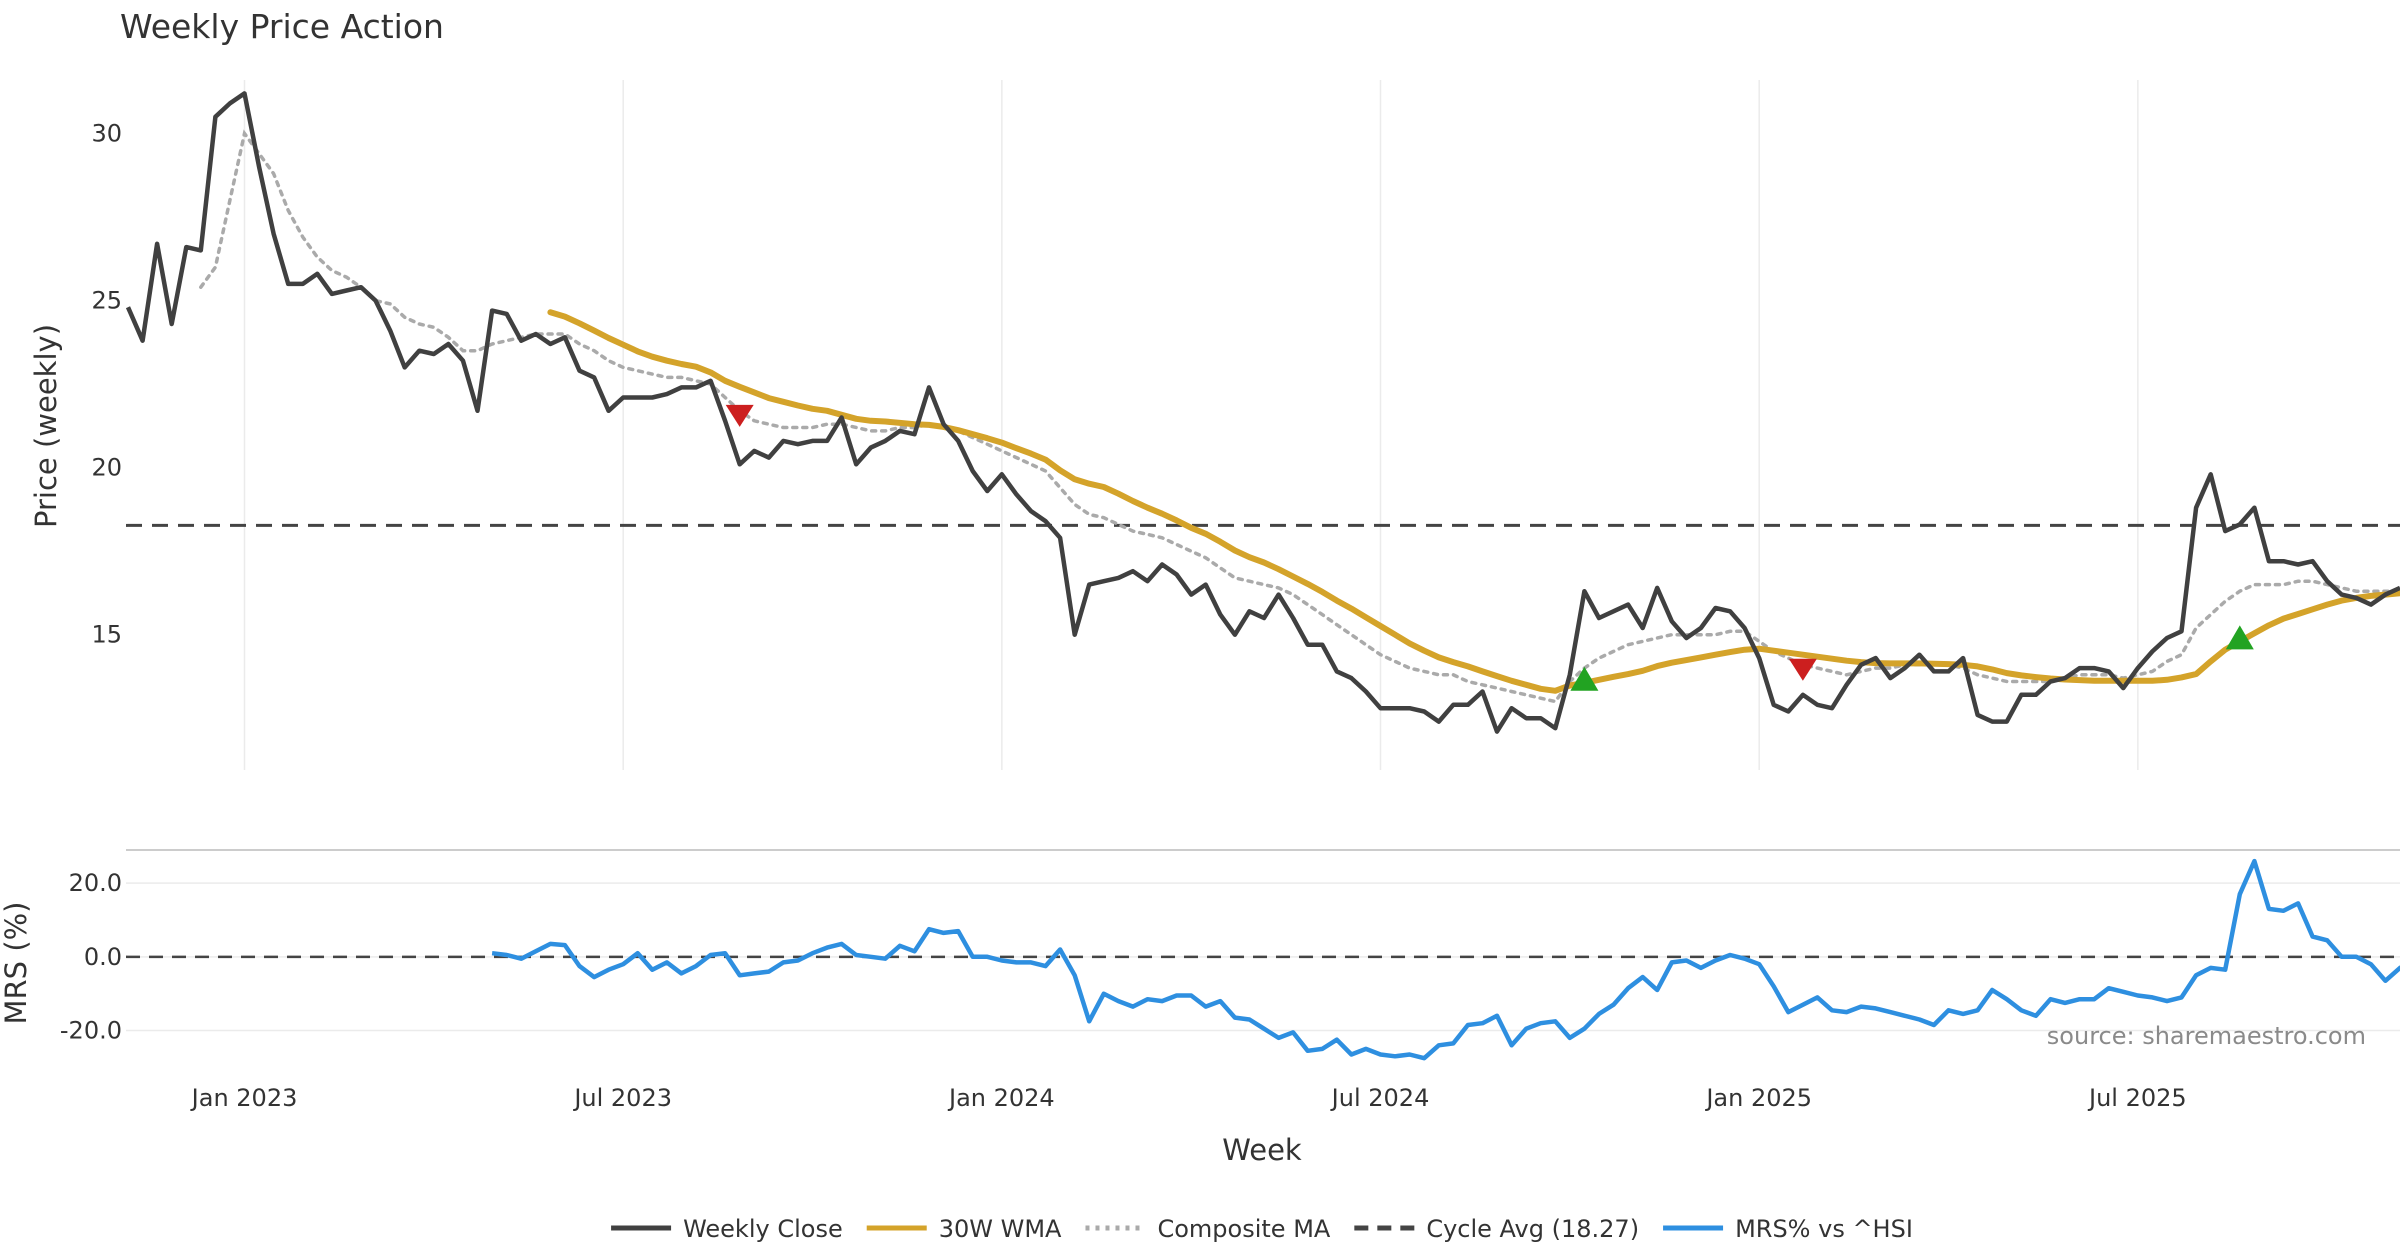  What do you see at coordinates (1489, 547) in the screenshot?
I see `signal-markers` at bounding box center [1489, 547].